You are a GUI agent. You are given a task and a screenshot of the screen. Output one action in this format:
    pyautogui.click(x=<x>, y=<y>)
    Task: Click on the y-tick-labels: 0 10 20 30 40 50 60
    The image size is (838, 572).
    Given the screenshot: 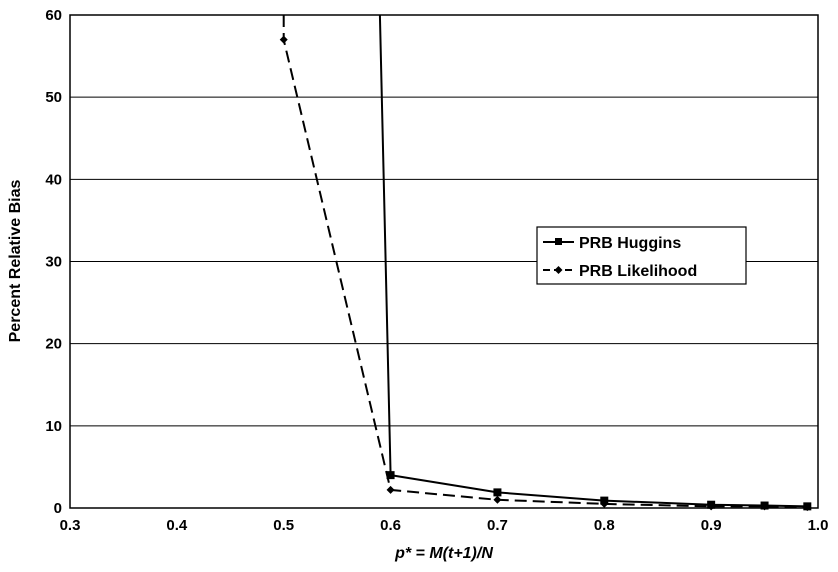 What is the action you would take?
    pyautogui.click(x=53, y=262)
    